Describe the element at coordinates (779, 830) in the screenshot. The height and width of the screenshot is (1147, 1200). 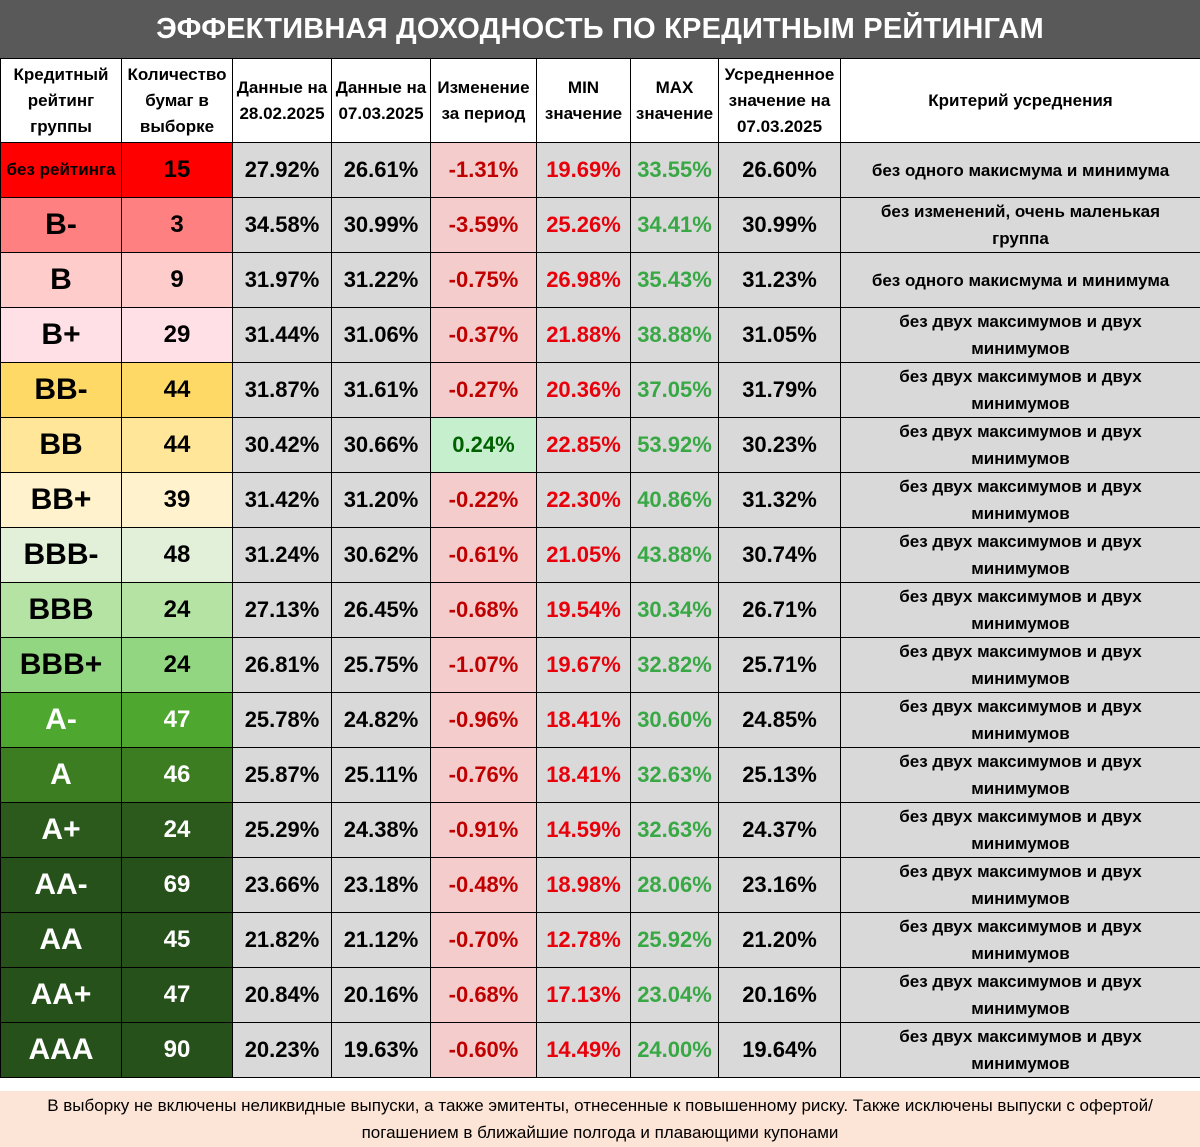
I see `average-cell: 24.37%` at that location.